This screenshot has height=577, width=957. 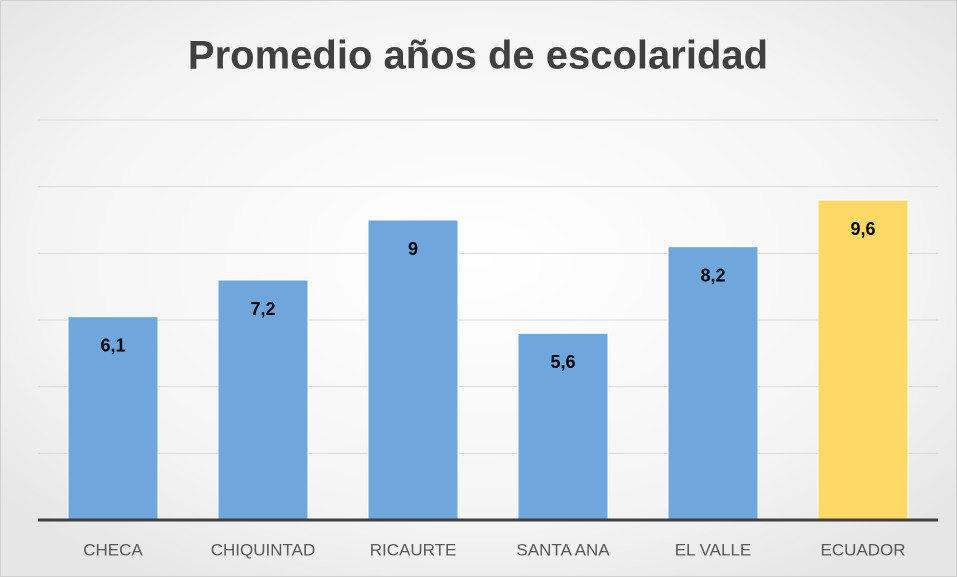 What do you see at coordinates (563, 549) in the screenshot?
I see `x-tick-label: SANTA ANA` at bounding box center [563, 549].